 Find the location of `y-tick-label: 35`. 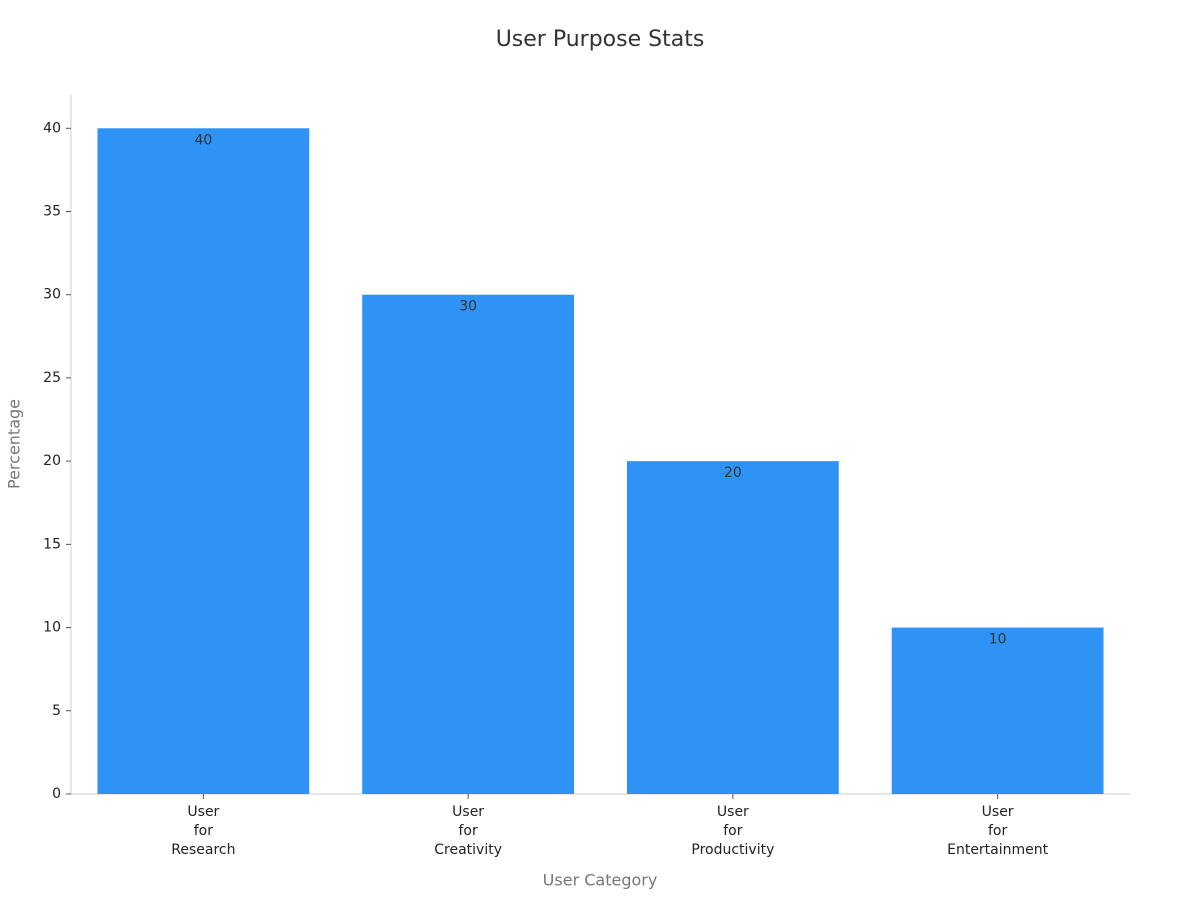

y-tick-label: 35 is located at coordinates (52, 212).